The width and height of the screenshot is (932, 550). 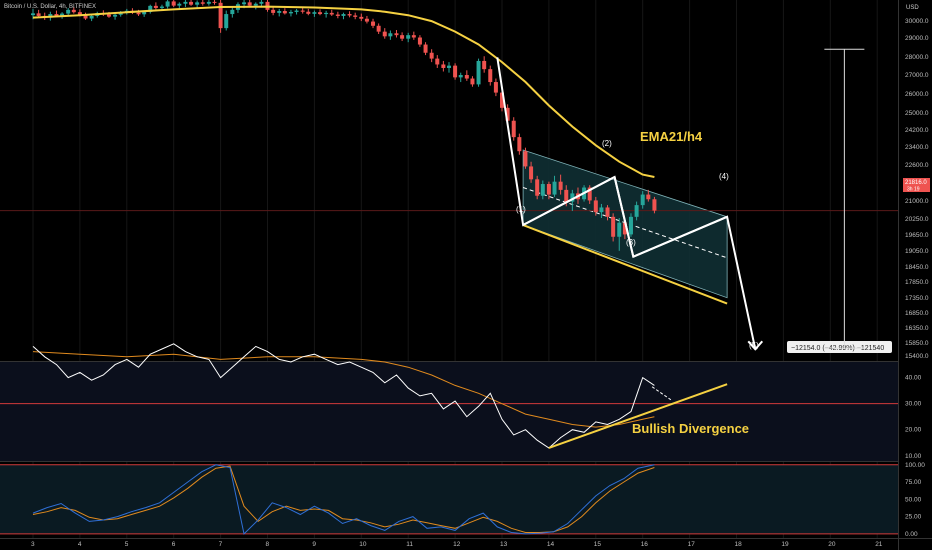 I want to click on symbol-header: Bitcoin / U.S. Dollar, 4h, BITFINEX, so click(x=50, y=7).